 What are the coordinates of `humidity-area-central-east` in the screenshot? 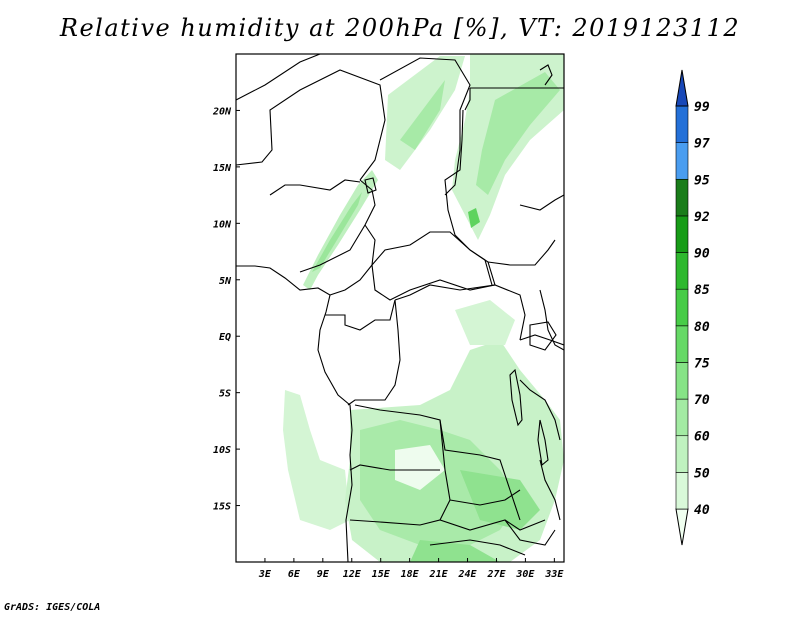 It's located at (485, 322).